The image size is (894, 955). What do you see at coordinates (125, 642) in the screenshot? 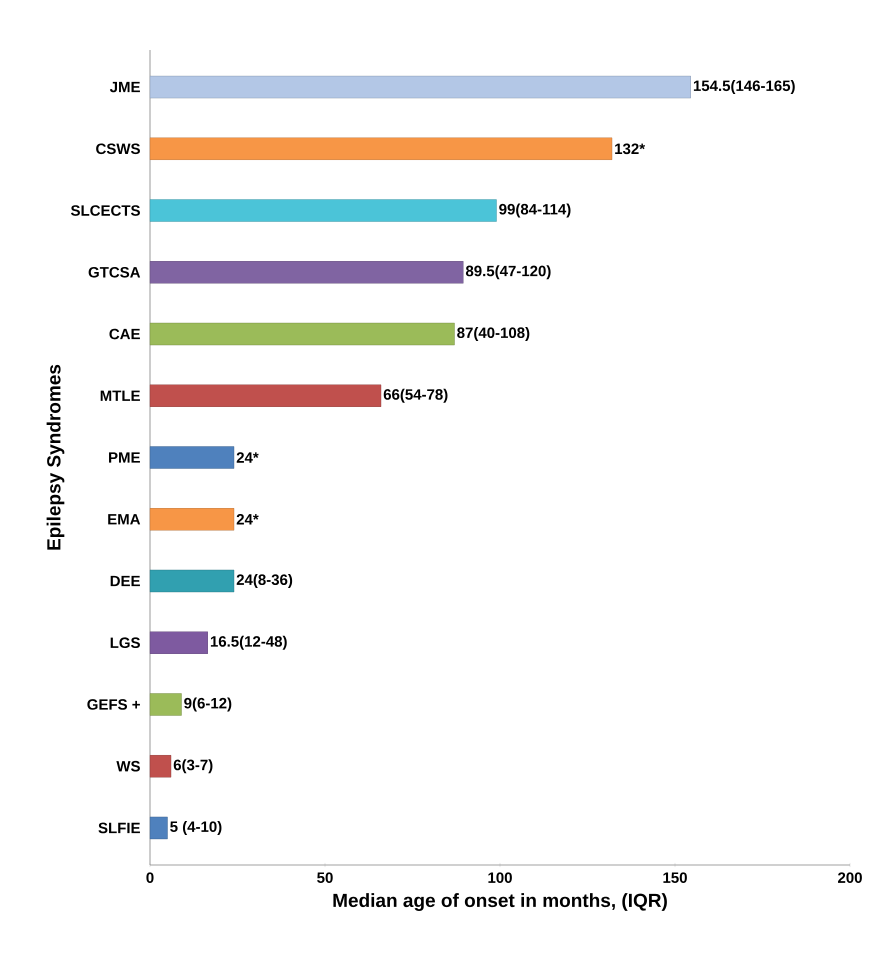
I see `y-tick-label: LGS` at bounding box center [125, 642].